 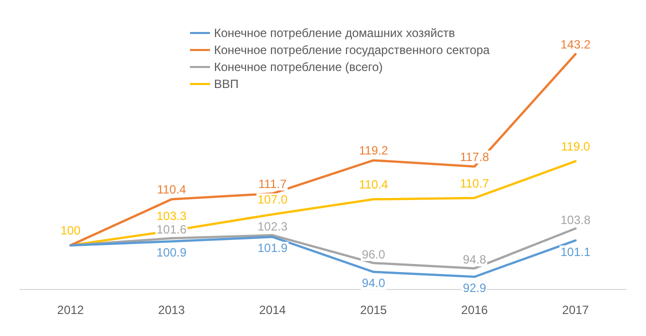 I want to click on data-label: 117.8, so click(x=475, y=157).